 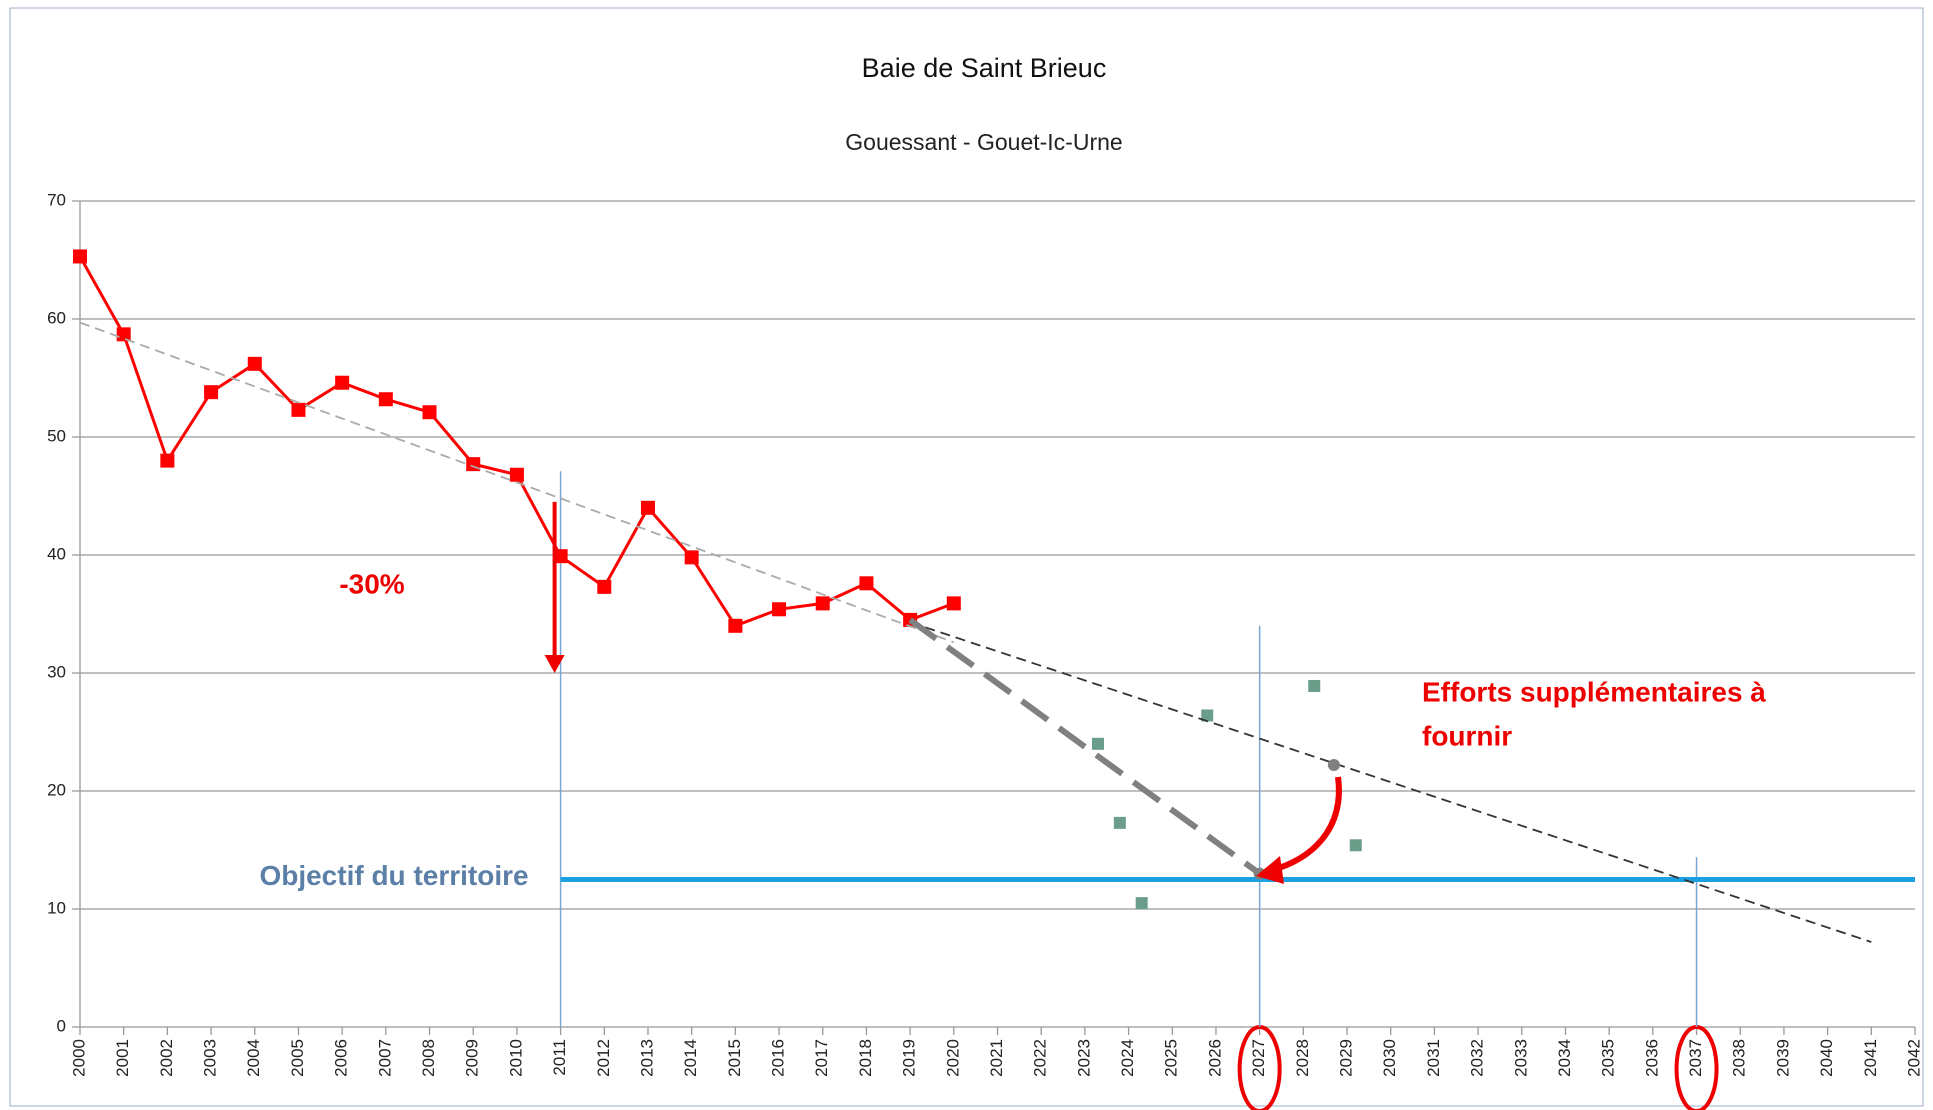 What do you see at coordinates (393, 875) in the screenshot?
I see `objective-label: Objectif du territoire` at bounding box center [393, 875].